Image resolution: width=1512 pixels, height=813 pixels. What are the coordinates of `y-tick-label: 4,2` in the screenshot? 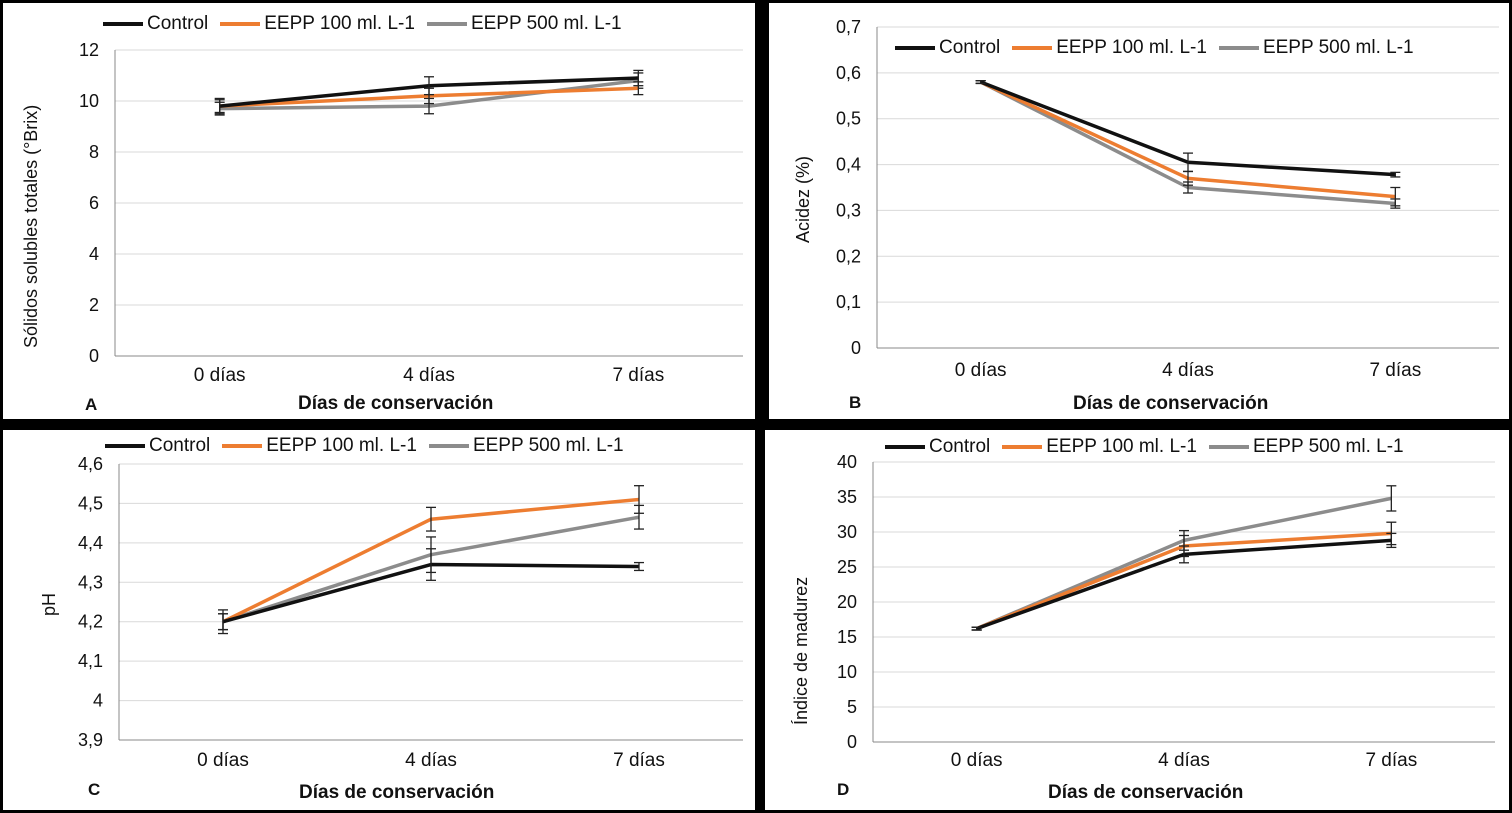 It's located at (90, 622).